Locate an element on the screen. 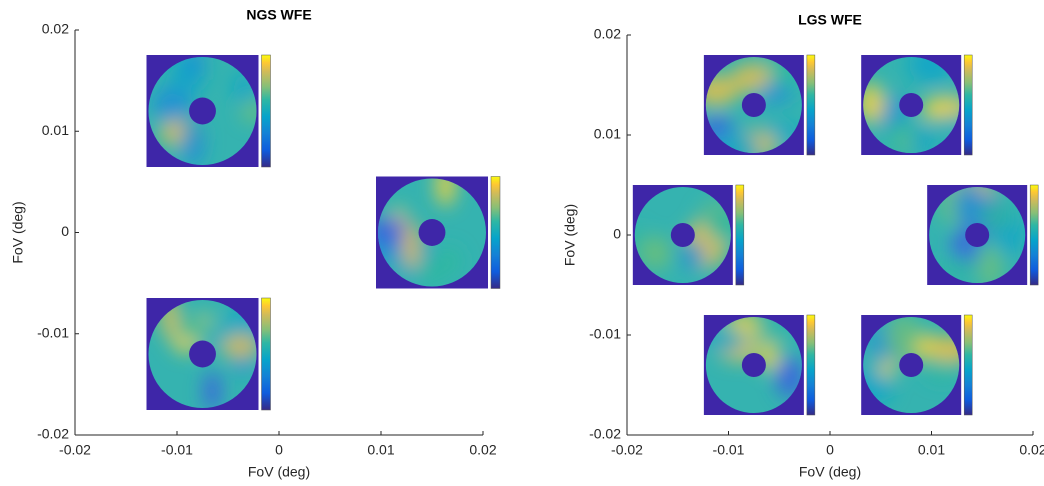  chart-title: NGS WFE is located at coordinates (278, 15).